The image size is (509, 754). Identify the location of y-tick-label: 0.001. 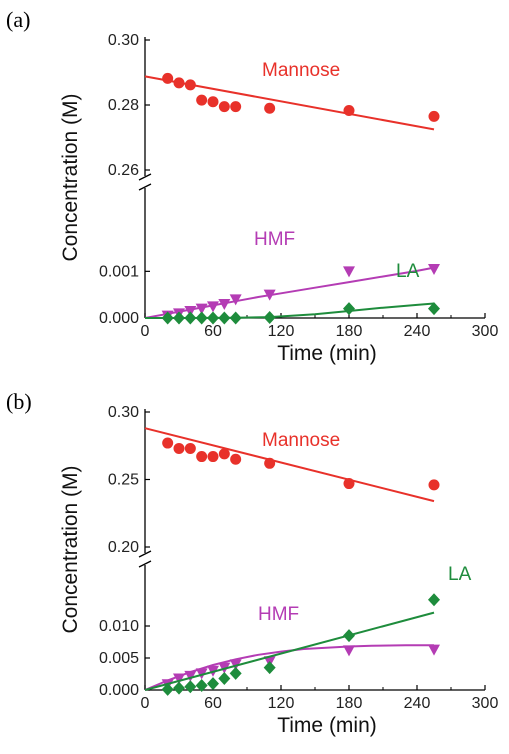
(119, 271).